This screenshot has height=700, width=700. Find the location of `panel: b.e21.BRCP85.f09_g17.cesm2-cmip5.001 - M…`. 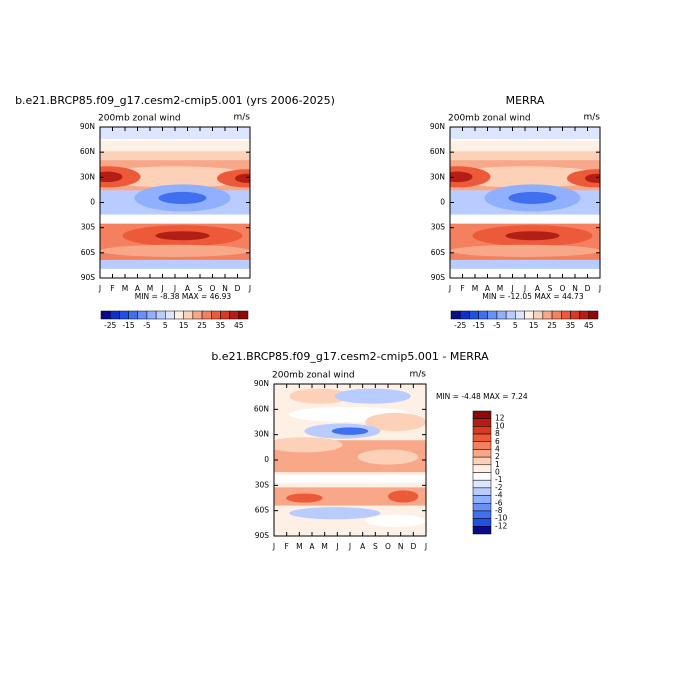

panel: b.e21.BRCP85.f09_g17.cesm2-cmip5.001 - M… is located at coordinates (369, 450).